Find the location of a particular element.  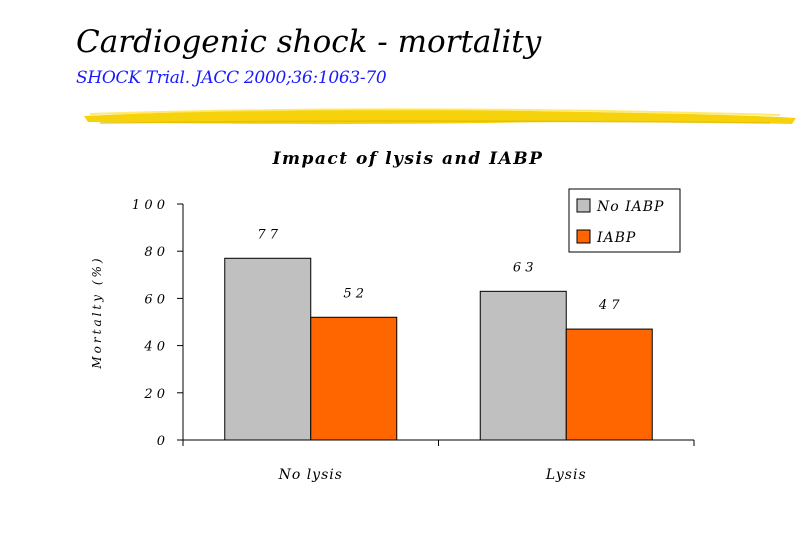

y-tick-label: 2 0 is located at coordinates (154, 394).